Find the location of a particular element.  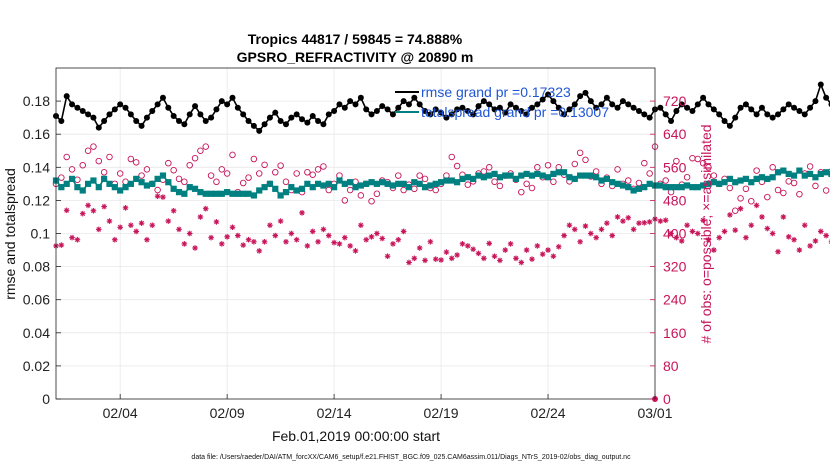

x-tick-label: 02/04 is located at coordinates (120, 413).